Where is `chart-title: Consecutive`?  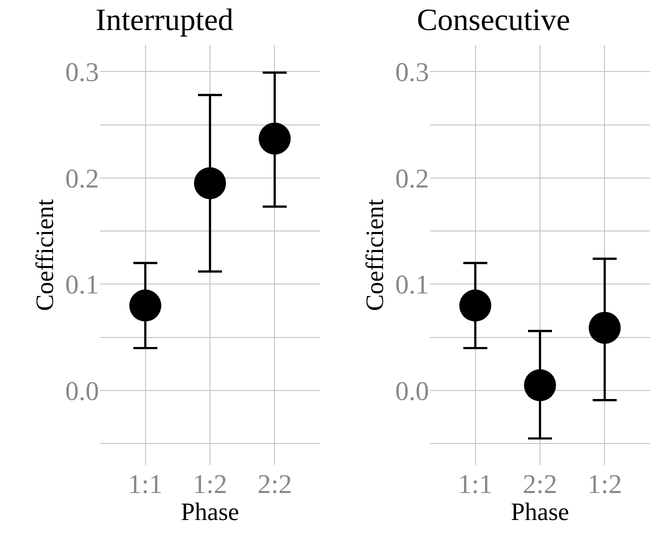 chart-title: Consecutive is located at coordinates (493, 19).